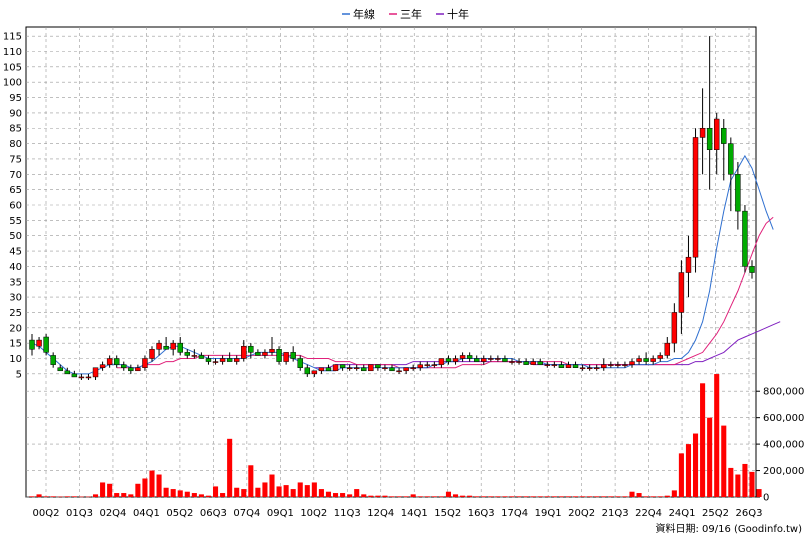  What do you see at coordinates (313, 513) in the screenshot?
I see `time-tick-label: 10Q2` at bounding box center [313, 513].